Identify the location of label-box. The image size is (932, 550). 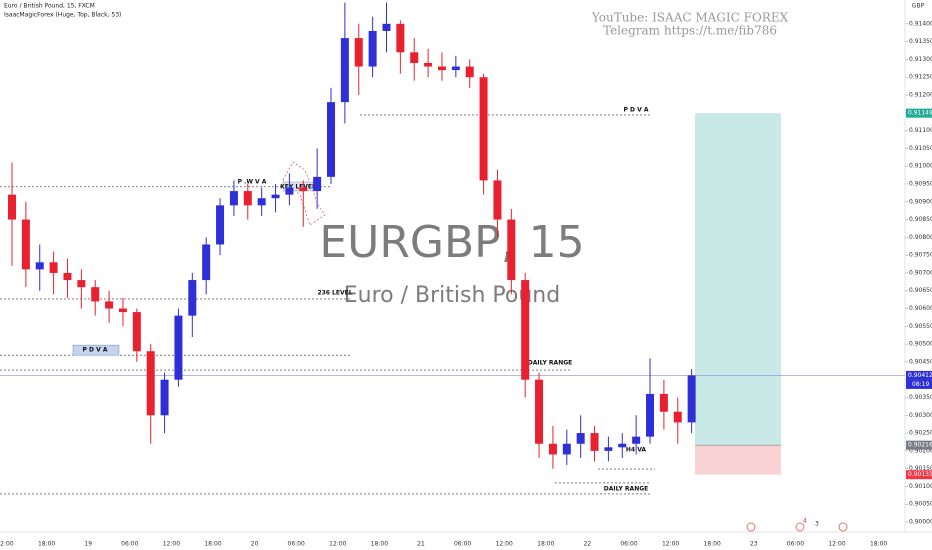
(96, 350).